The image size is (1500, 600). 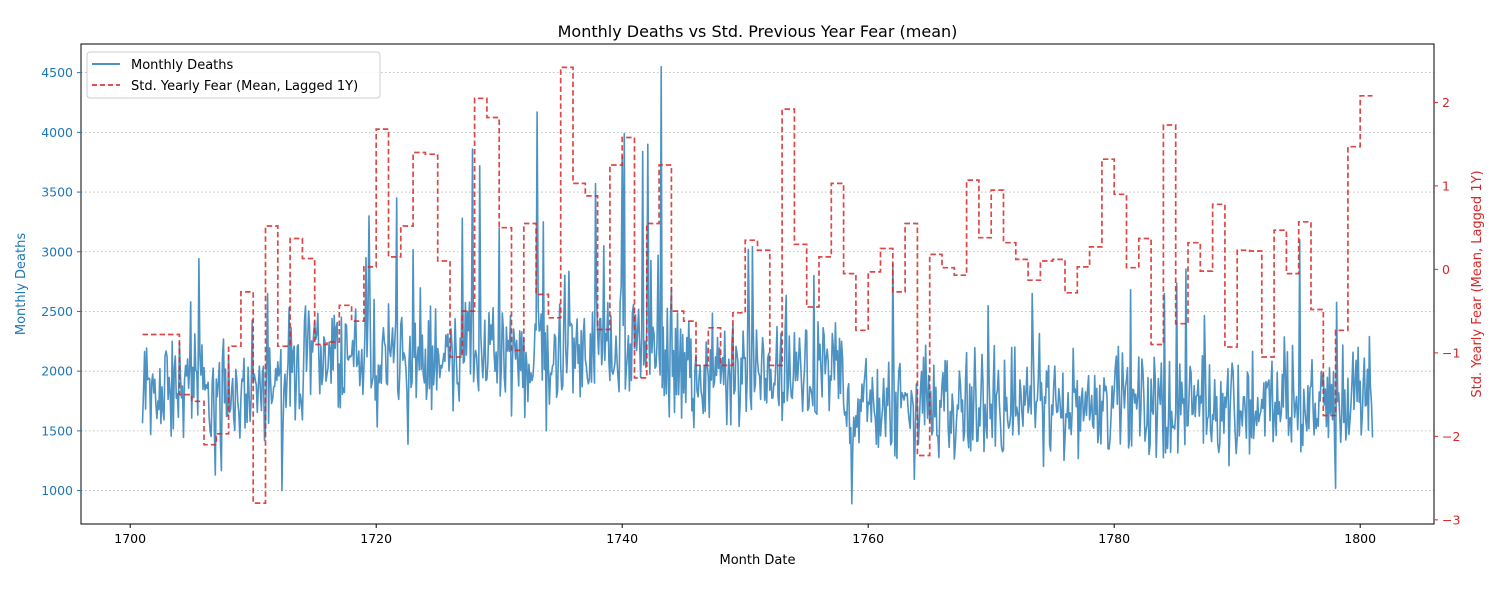 What do you see at coordinates (57, 490) in the screenshot?
I see `y-left-tick-label: 1000` at bounding box center [57, 490].